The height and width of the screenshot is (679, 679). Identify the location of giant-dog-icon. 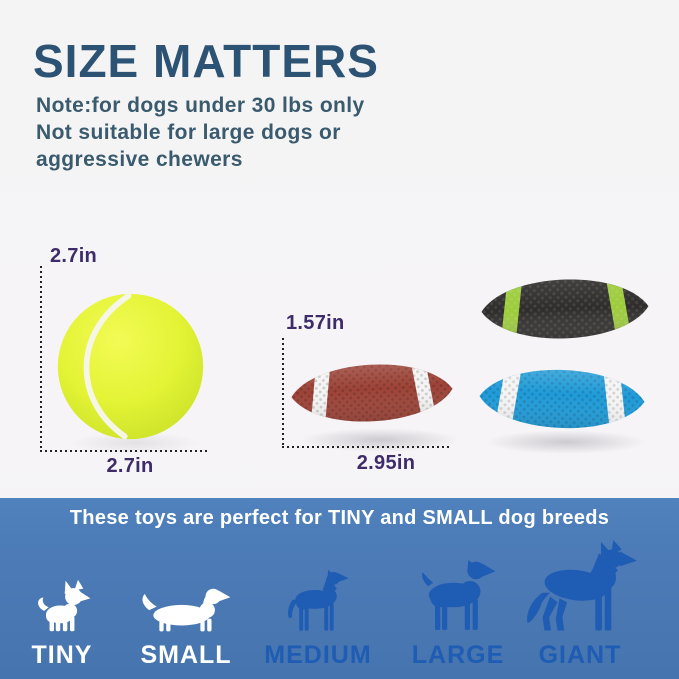
(582, 585).